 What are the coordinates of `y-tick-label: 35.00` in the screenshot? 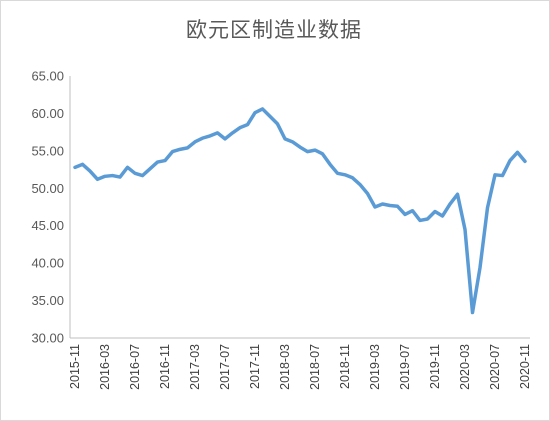 It's located at (47, 300).